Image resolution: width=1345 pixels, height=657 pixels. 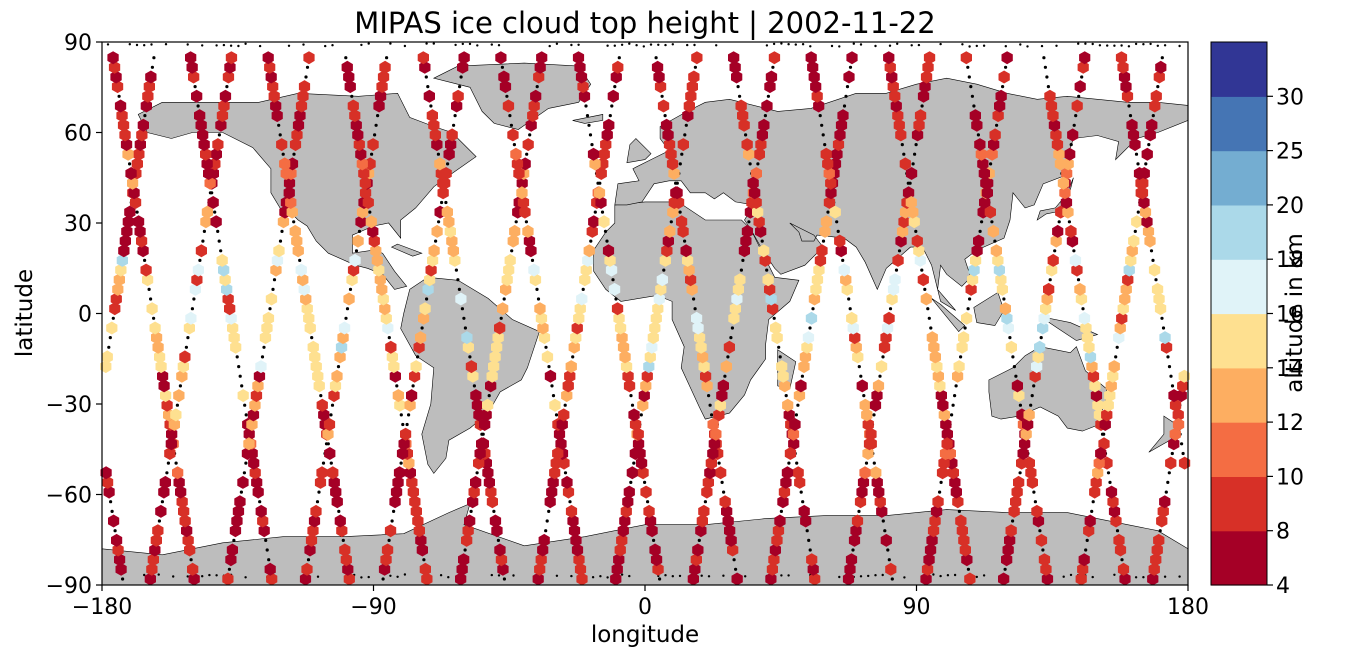 What do you see at coordinates (373, 607) in the screenshot?
I see `x-tick-label: −90` at bounding box center [373, 607].